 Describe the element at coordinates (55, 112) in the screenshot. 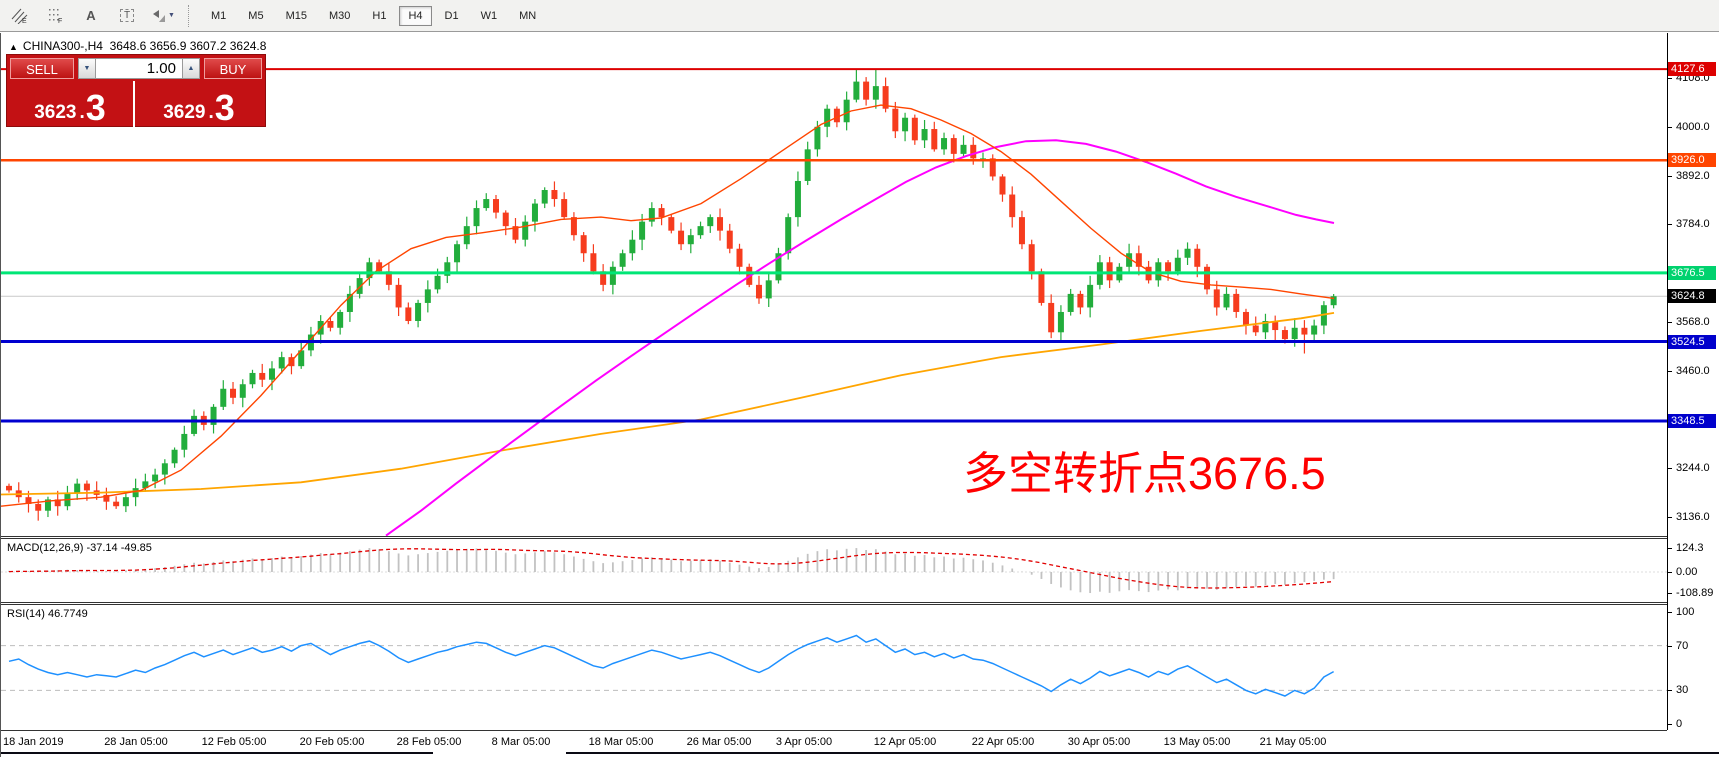

I see `sell-price-main: 3623` at that location.